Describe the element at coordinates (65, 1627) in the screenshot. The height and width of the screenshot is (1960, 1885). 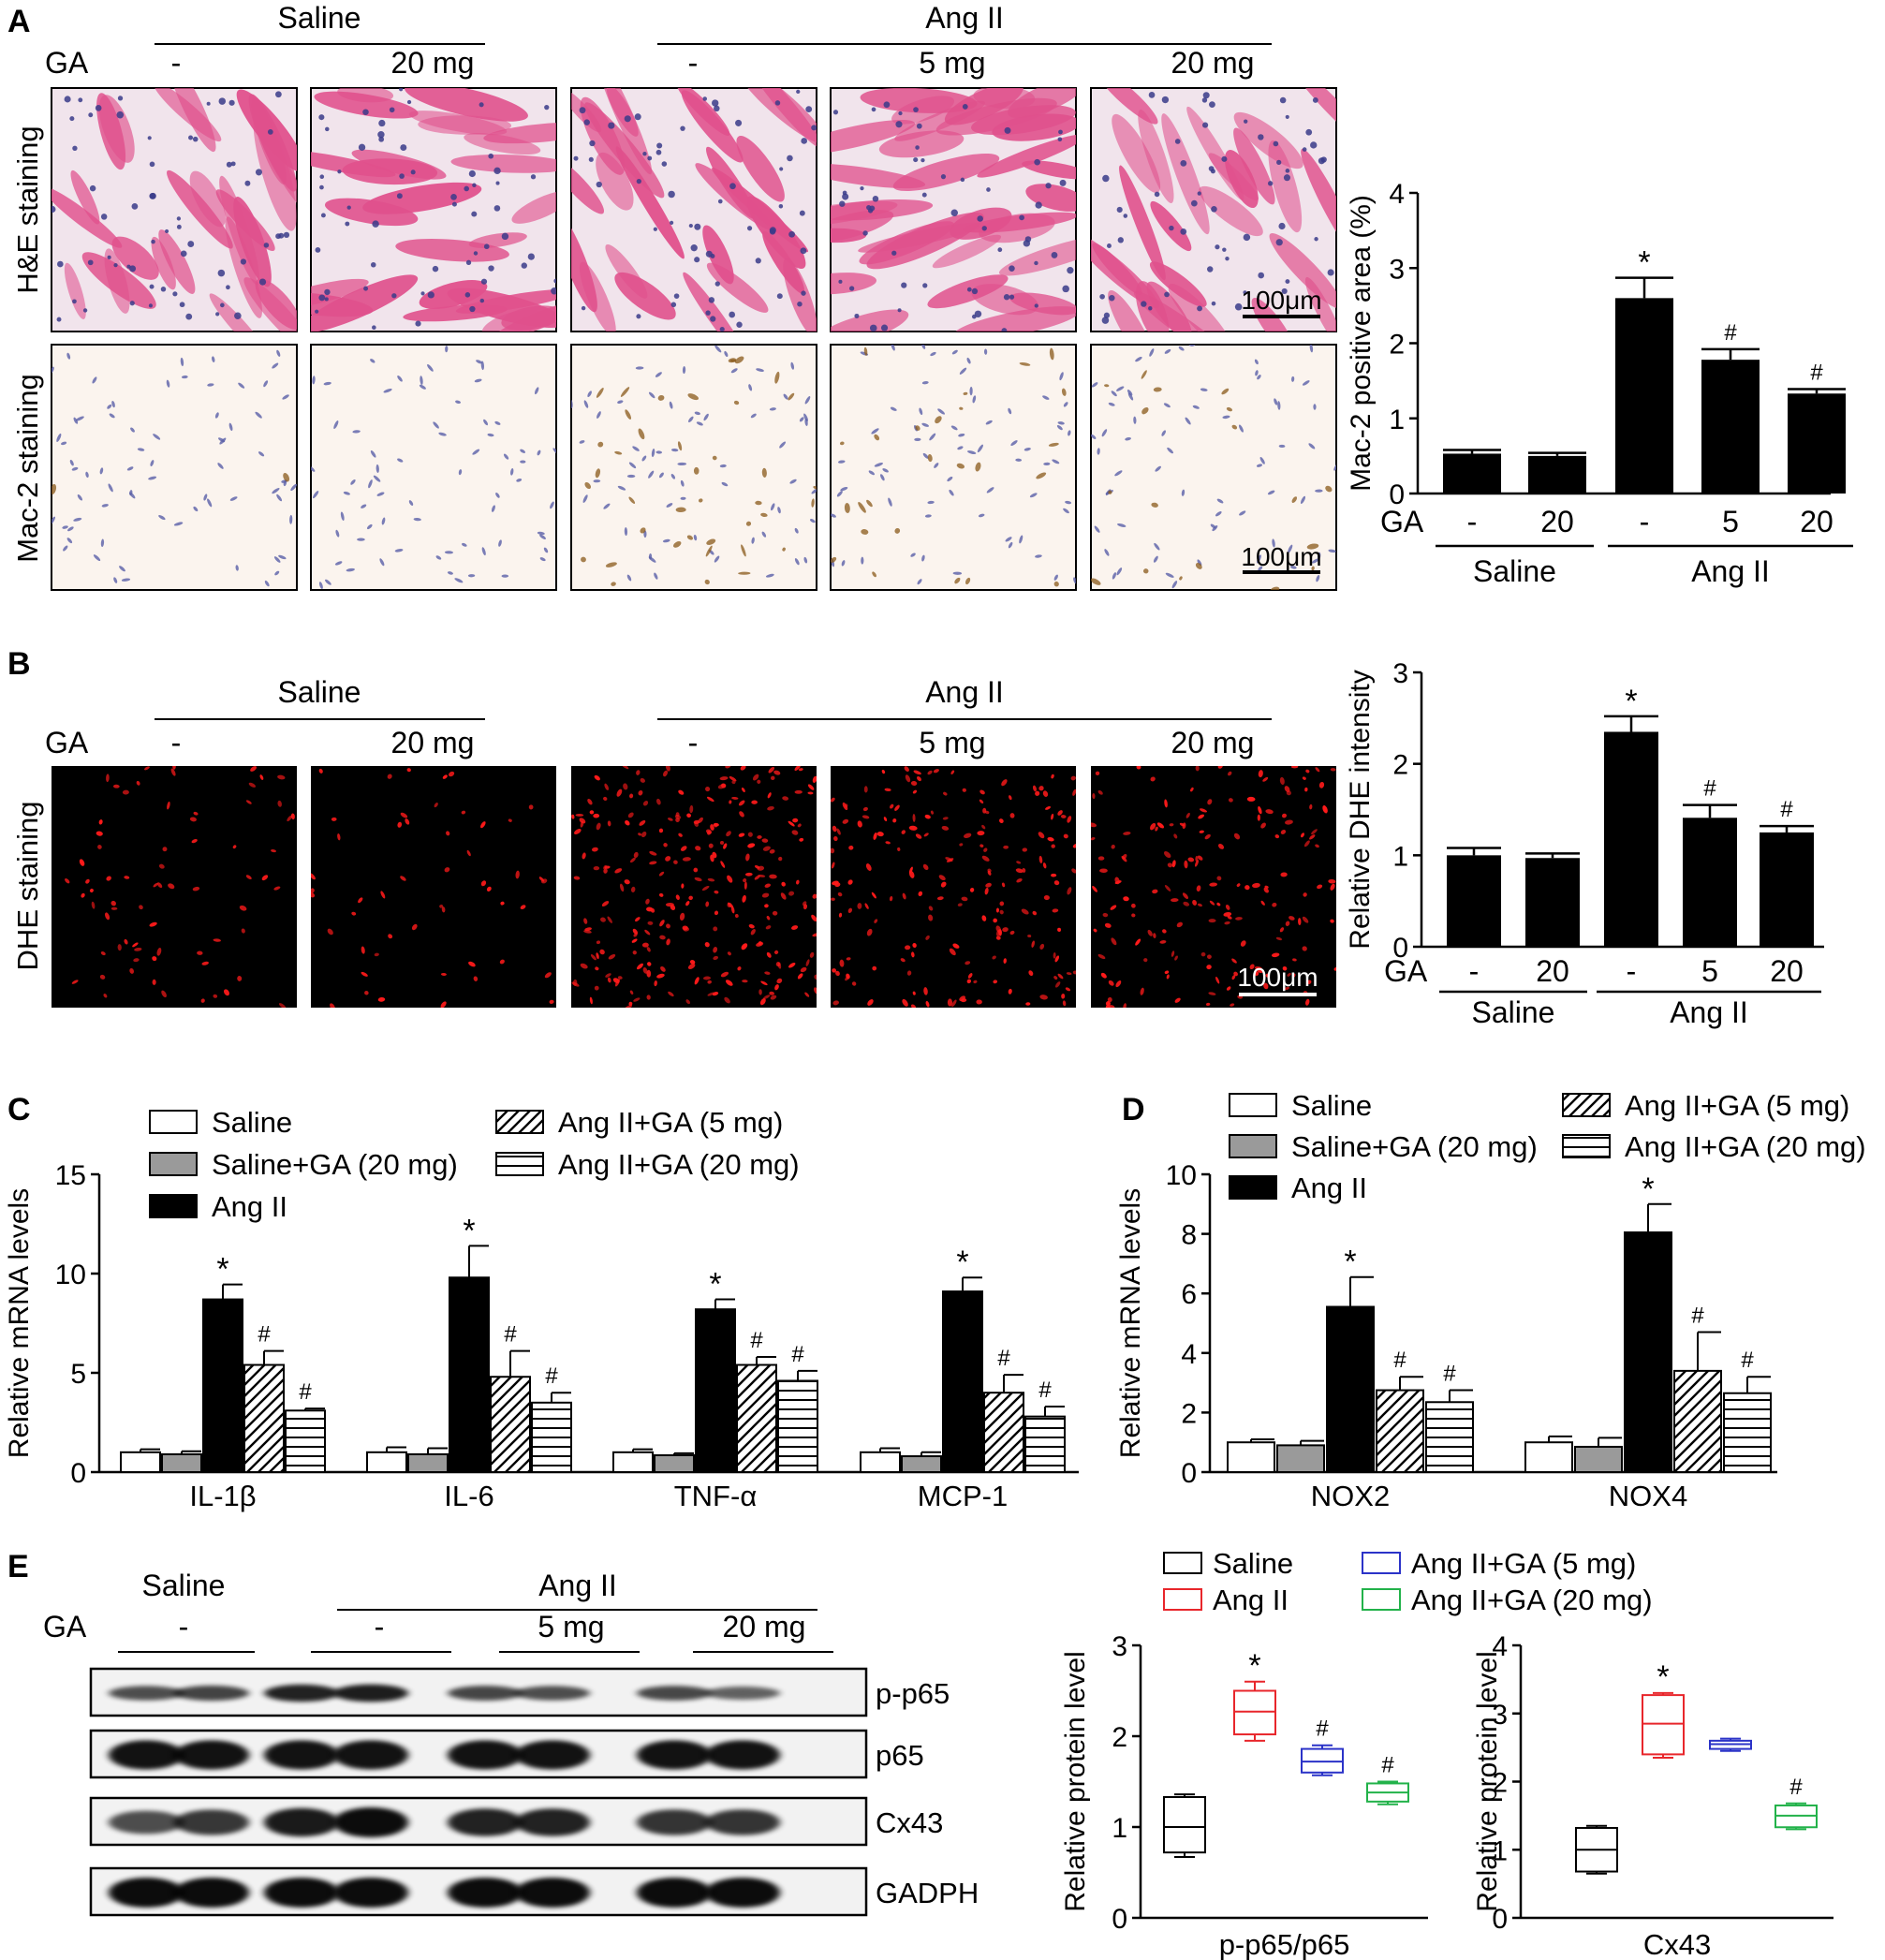
I see `ga-row-label: GA` at that location.